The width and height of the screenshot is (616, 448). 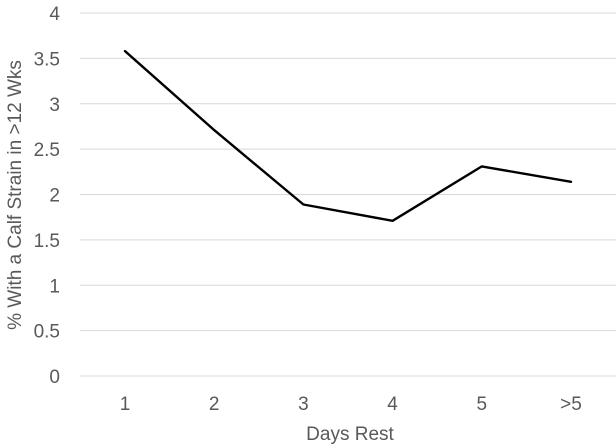 I want to click on x-tick-label: 4, so click(x=392, y=404).